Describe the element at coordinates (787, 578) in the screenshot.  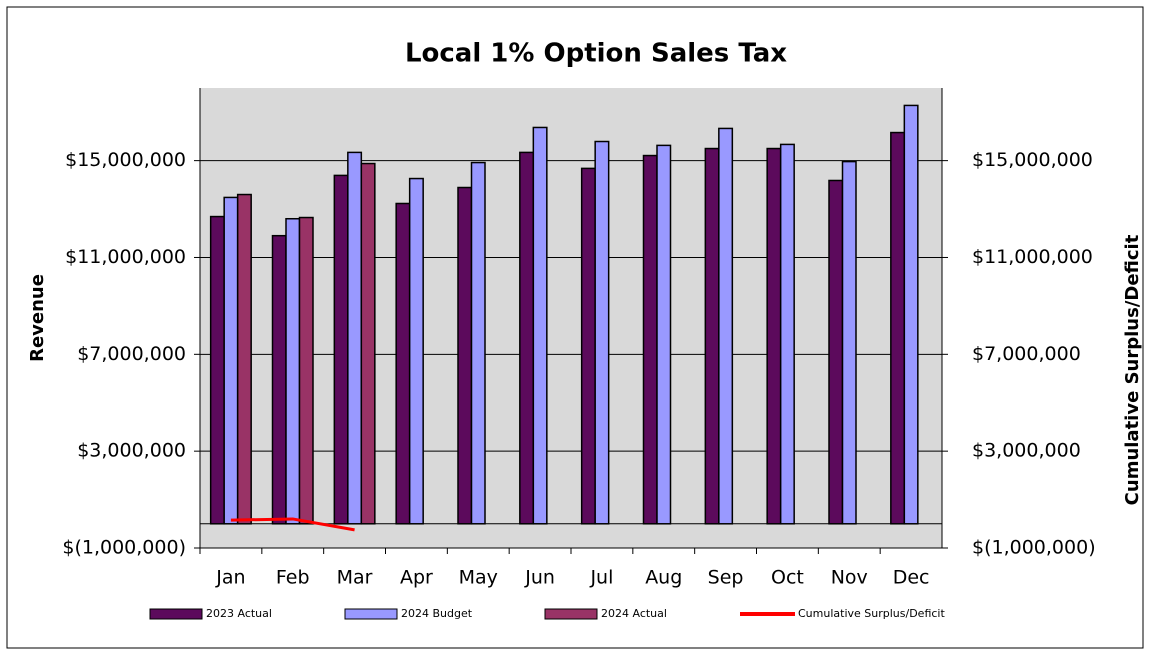
I see `x-tick-label: Oct` at that location.